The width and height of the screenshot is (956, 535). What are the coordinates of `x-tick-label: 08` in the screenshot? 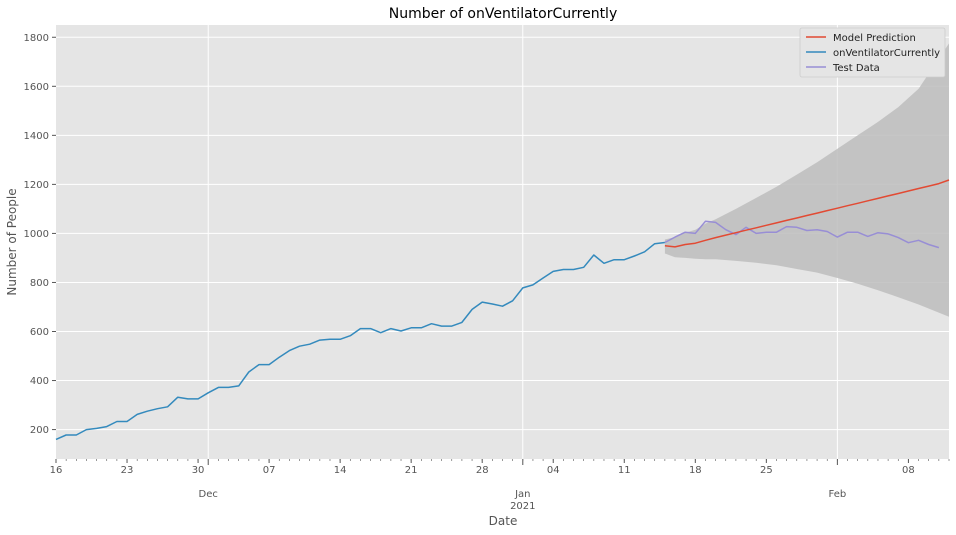 It's located at (908, 470).